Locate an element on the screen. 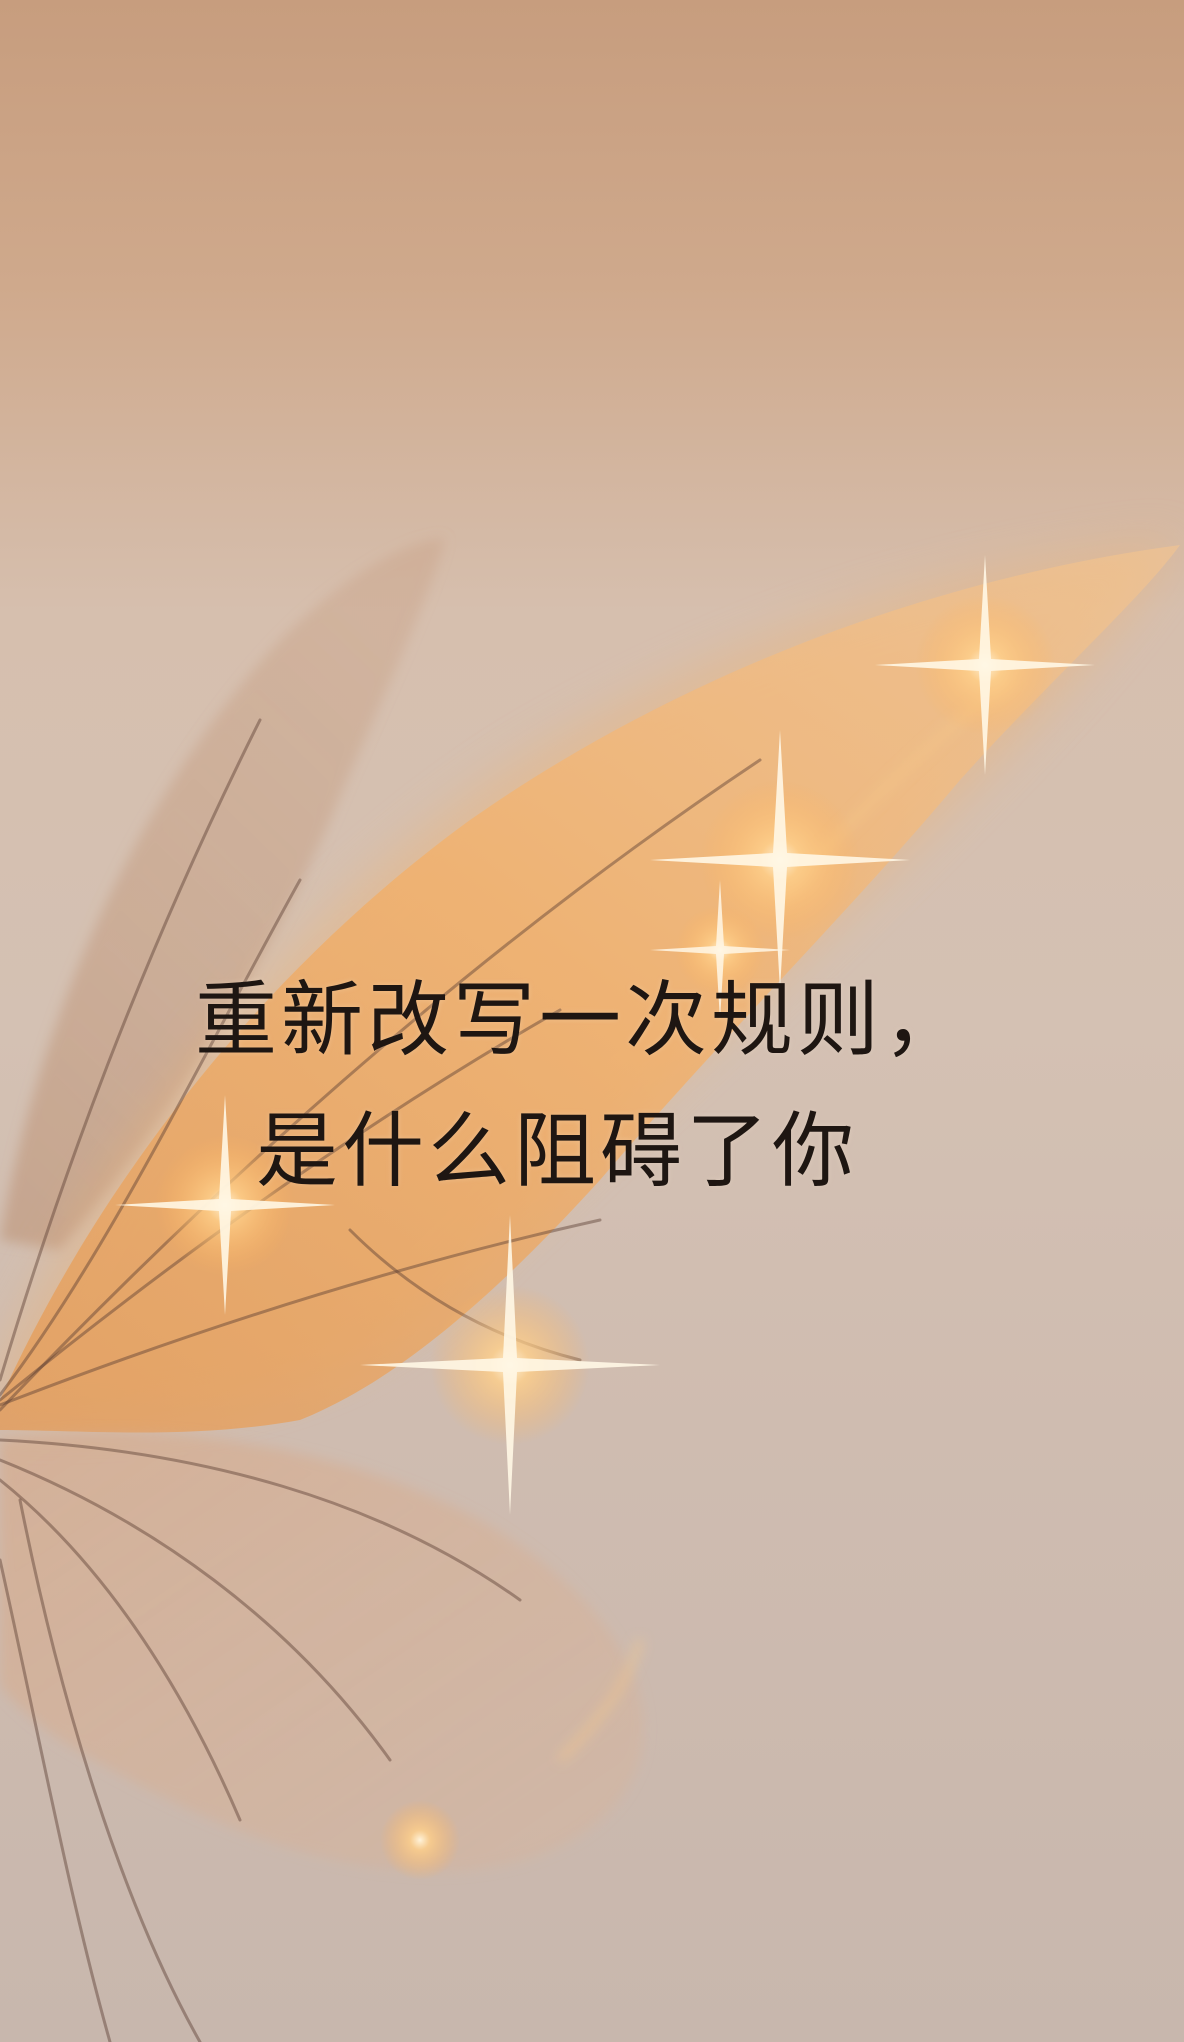 This screenshot has width=1184, height=2042. back-wing is located at coordinates (222, 894).